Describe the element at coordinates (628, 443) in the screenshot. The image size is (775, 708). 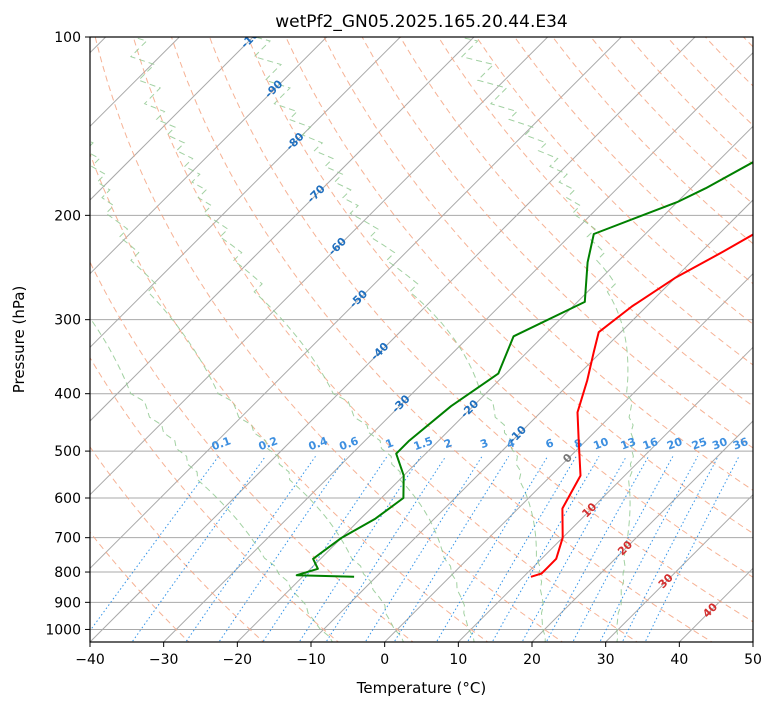
I see `mixing-ratio-label: 13` at that location.